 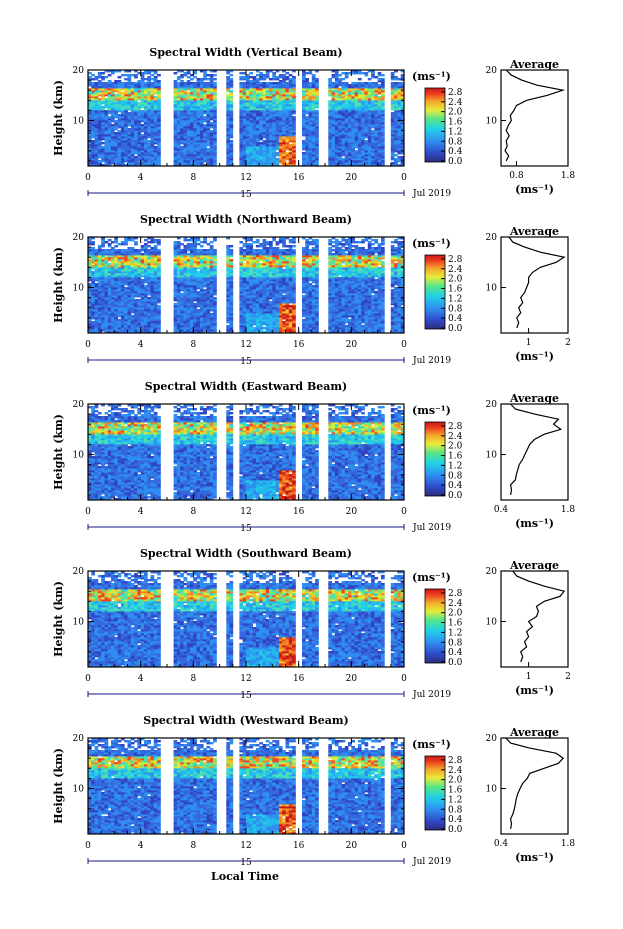 What do you see at coordinates (516, 176) in the screenshot?
I see `average-x-tick-label: 0.8` at bounding box center [516, 176].